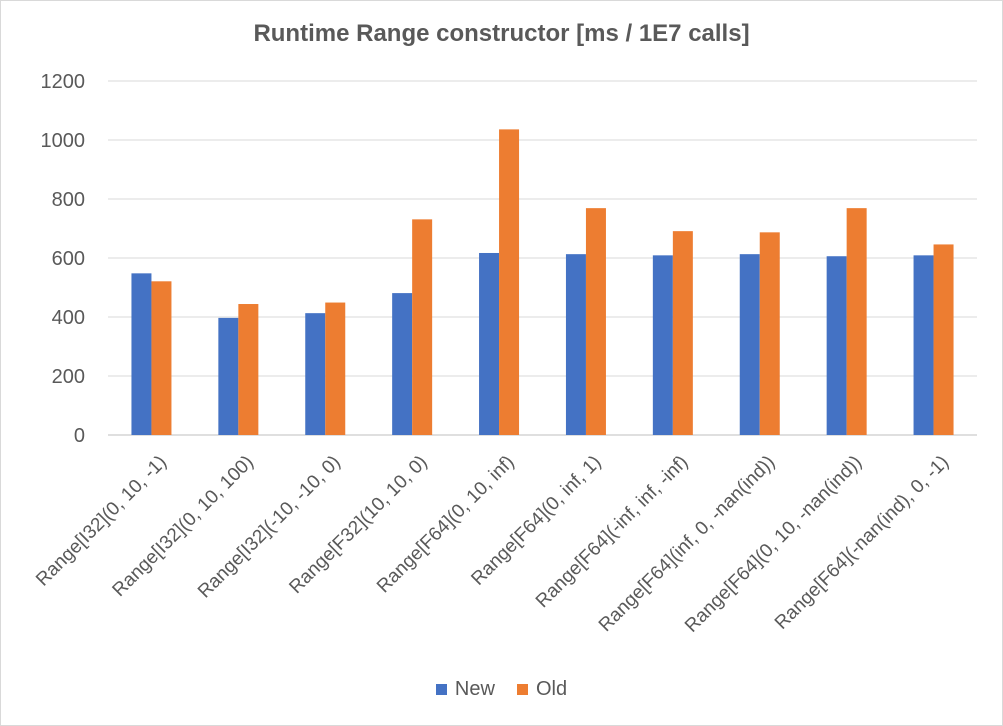 The width and height of the screenshot is (1003, 726). What do you see at coordinates (68, 259) in the screenshot?
I see `y-tick-label: 600` at bounding box center [68, 259].